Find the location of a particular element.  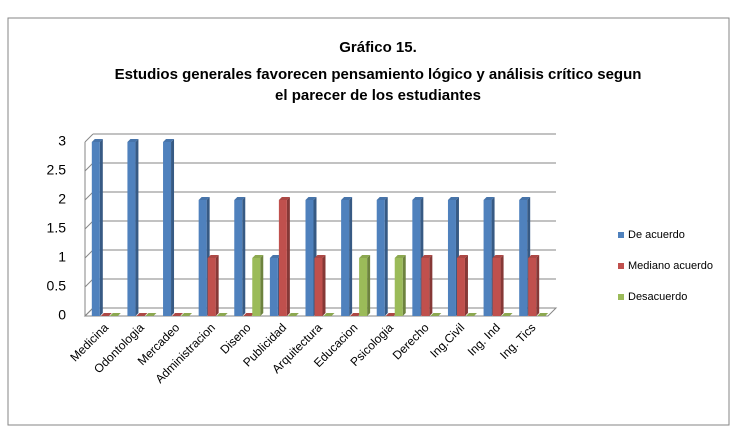

y-tick-label: 1.5 is located at coordinates (57, 228).